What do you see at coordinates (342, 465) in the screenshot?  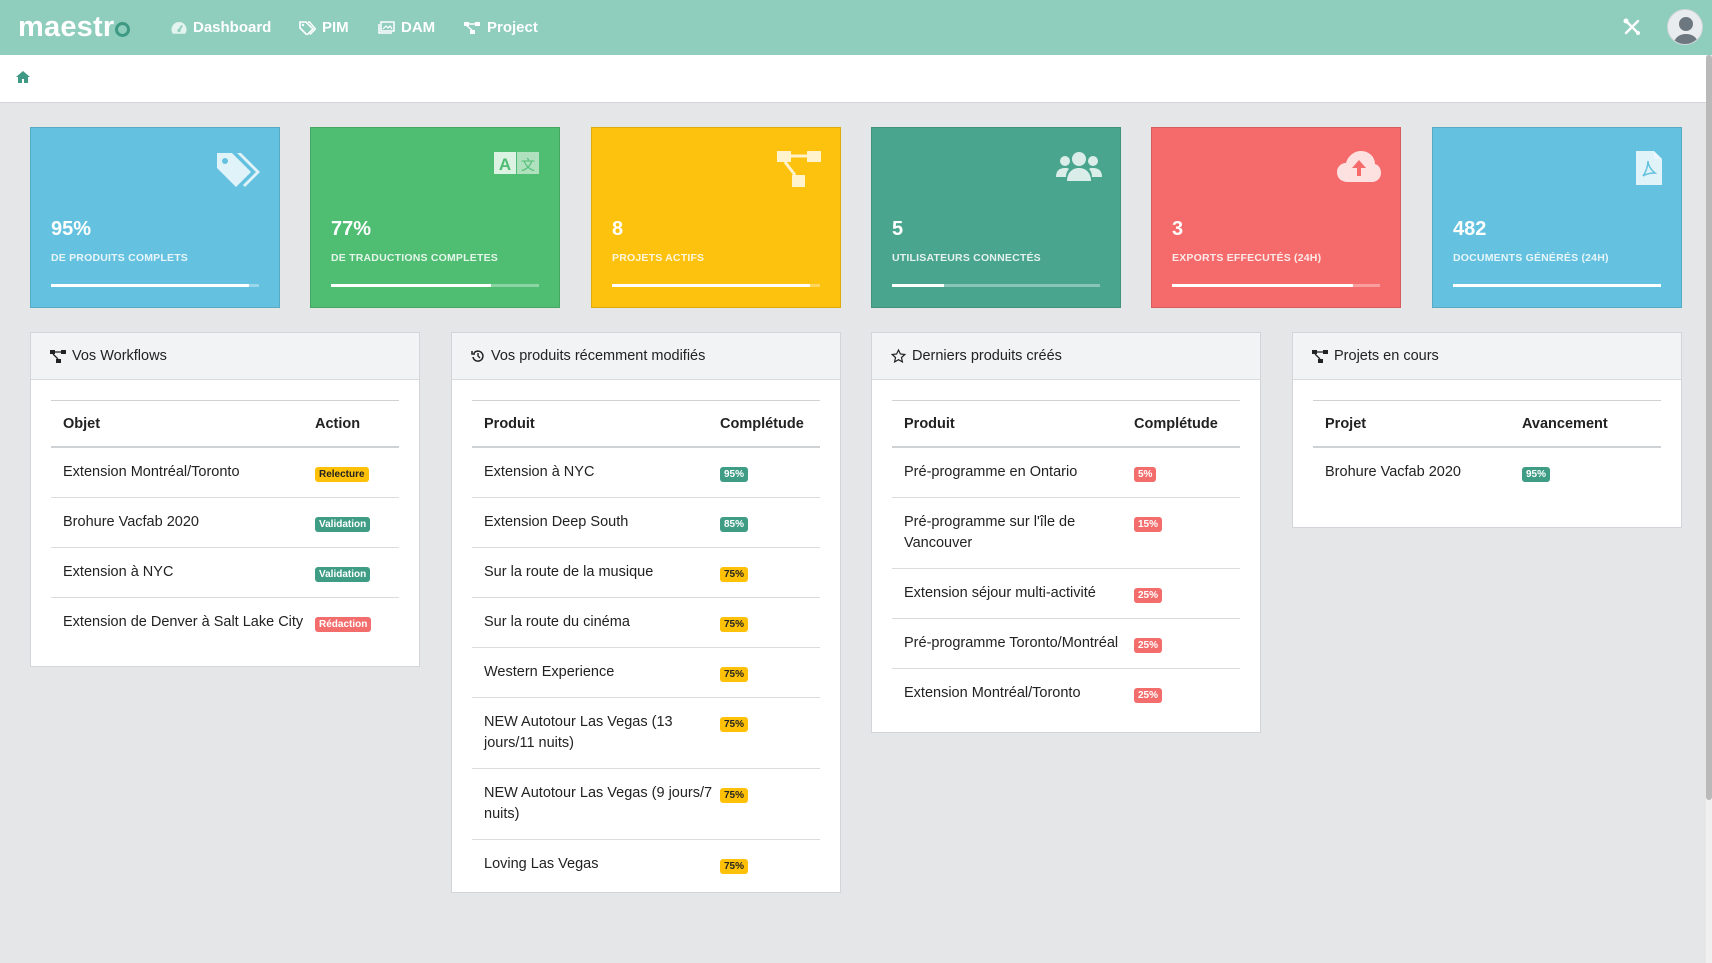 I see `row-status: Relecture` at bounding box center [342, 465].